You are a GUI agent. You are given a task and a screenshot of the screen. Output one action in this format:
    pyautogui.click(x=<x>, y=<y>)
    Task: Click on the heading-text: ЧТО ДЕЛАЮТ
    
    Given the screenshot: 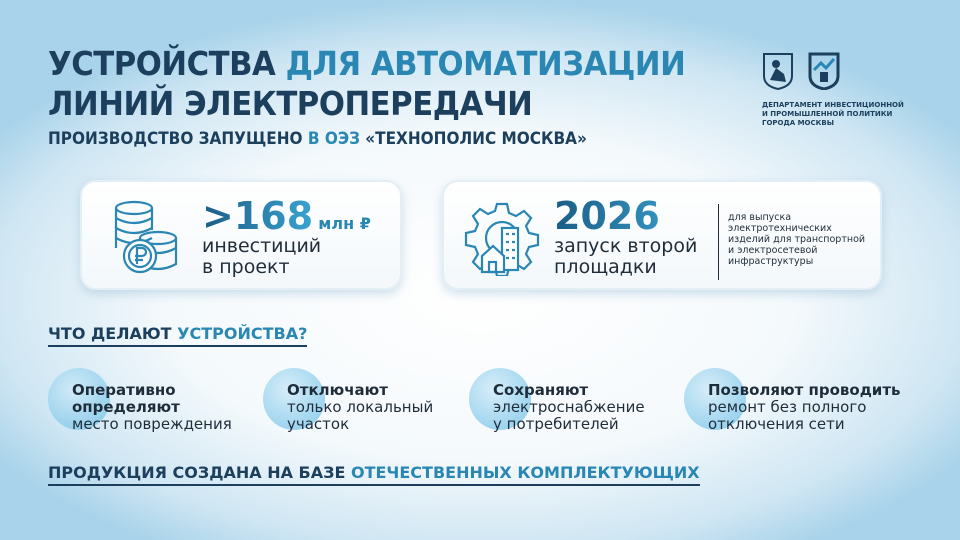 What is the action you would take?
    pyautogui.click(x=113, y=333)
    